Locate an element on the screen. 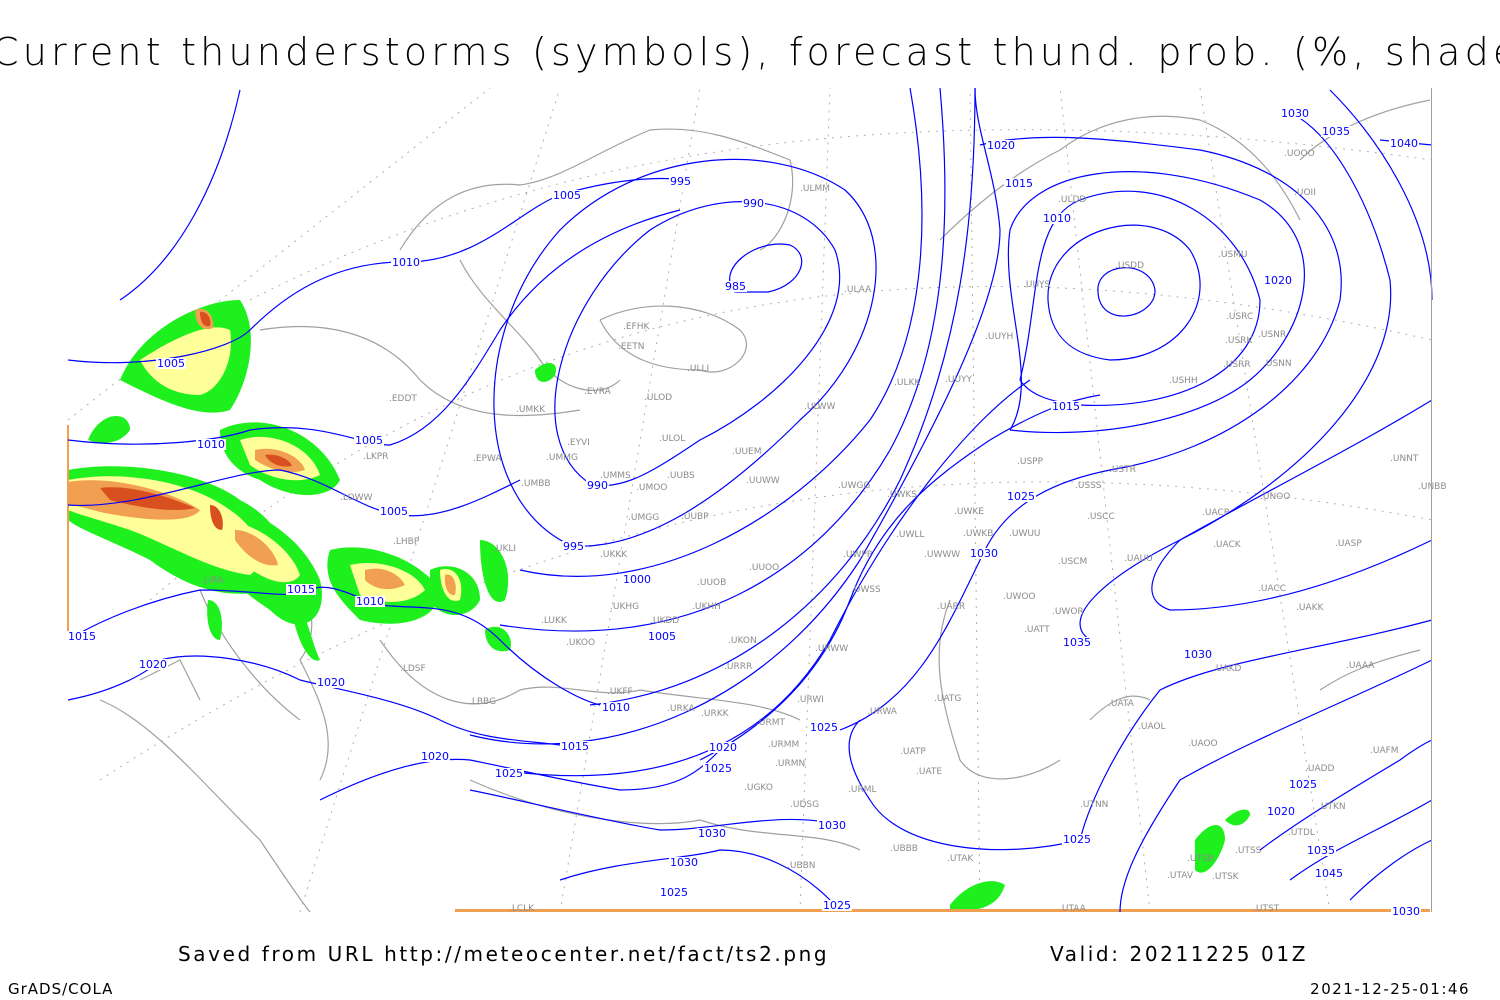  station-label: .EYVI is located at coordinates (578, 443).